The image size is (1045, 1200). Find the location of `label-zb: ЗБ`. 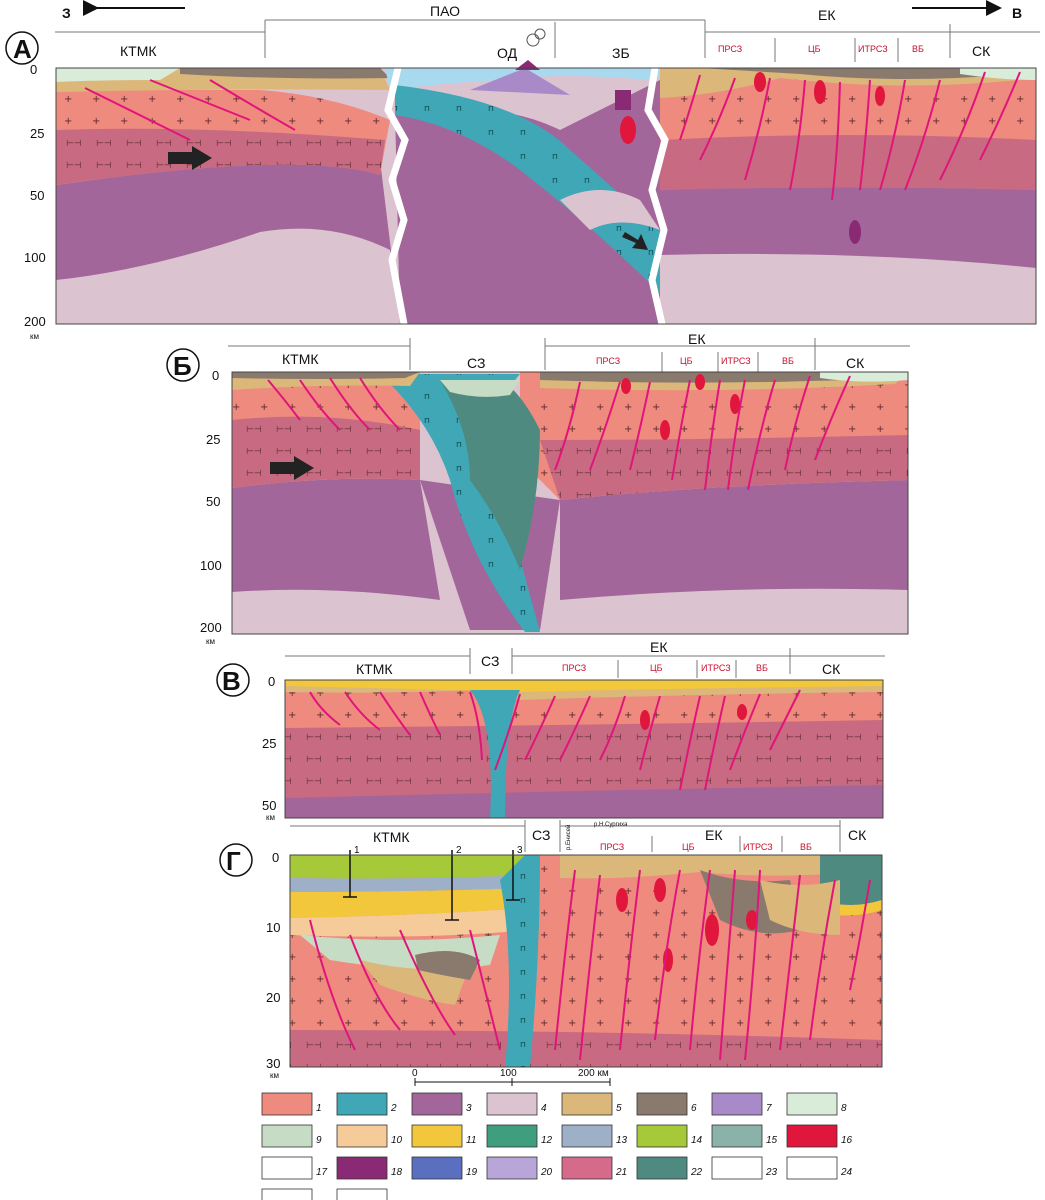

label-zb: ЗБ is located at coordinates (621, 53).